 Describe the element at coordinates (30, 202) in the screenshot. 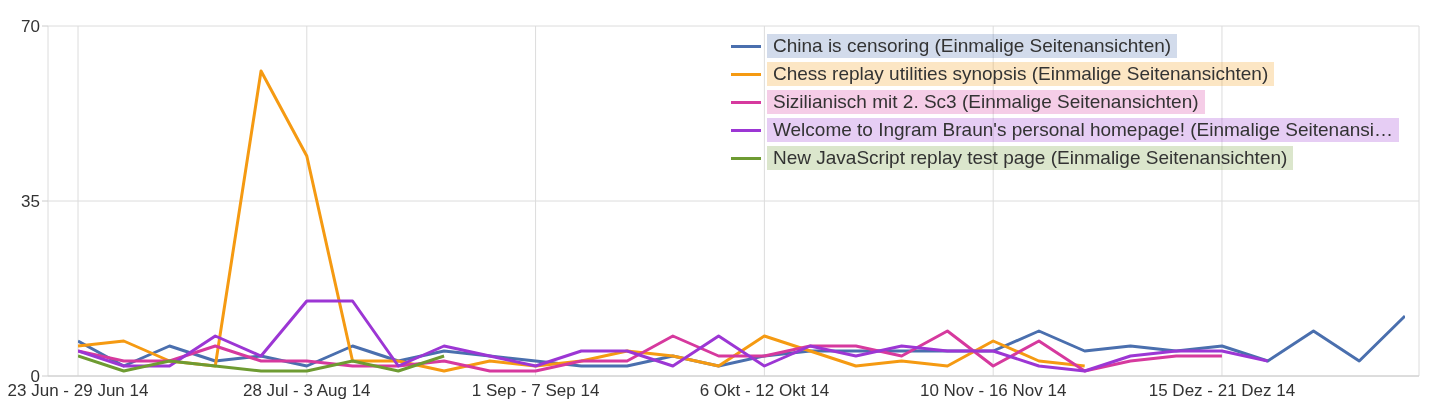

I see `y-tick-label: 35` at that location.